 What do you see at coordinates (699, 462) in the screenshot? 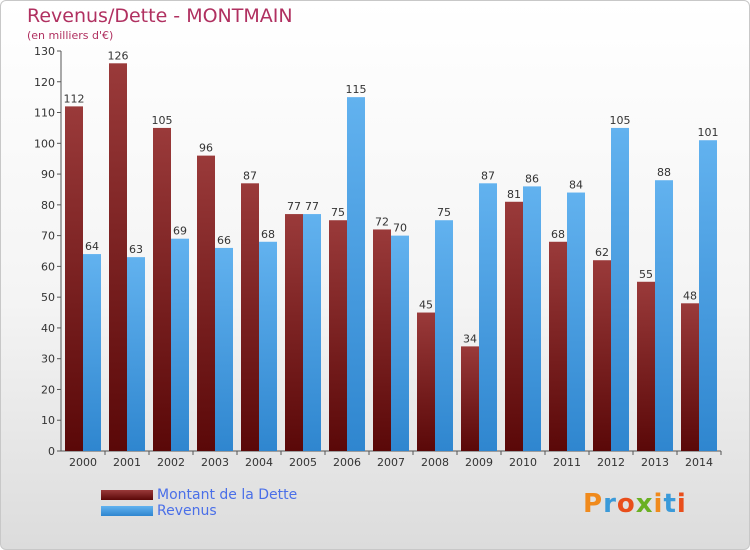
I see `x-tick-label: 2014` at bounding box center [699, 462].